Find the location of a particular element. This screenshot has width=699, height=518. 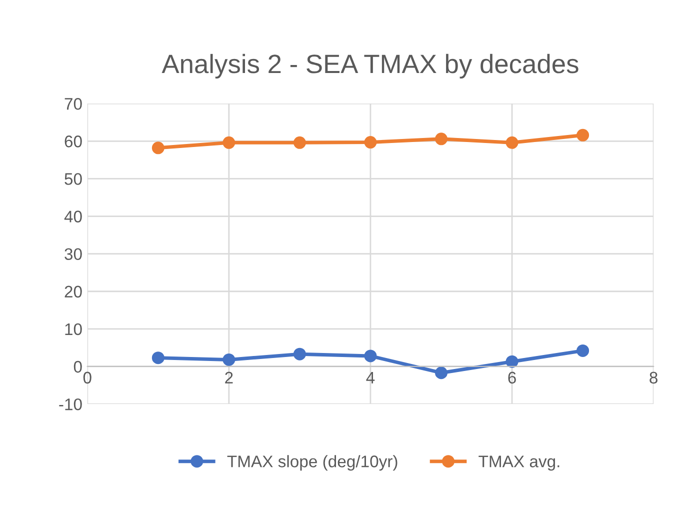

y-tick-label: 30 is located at coordinates (73, 254).